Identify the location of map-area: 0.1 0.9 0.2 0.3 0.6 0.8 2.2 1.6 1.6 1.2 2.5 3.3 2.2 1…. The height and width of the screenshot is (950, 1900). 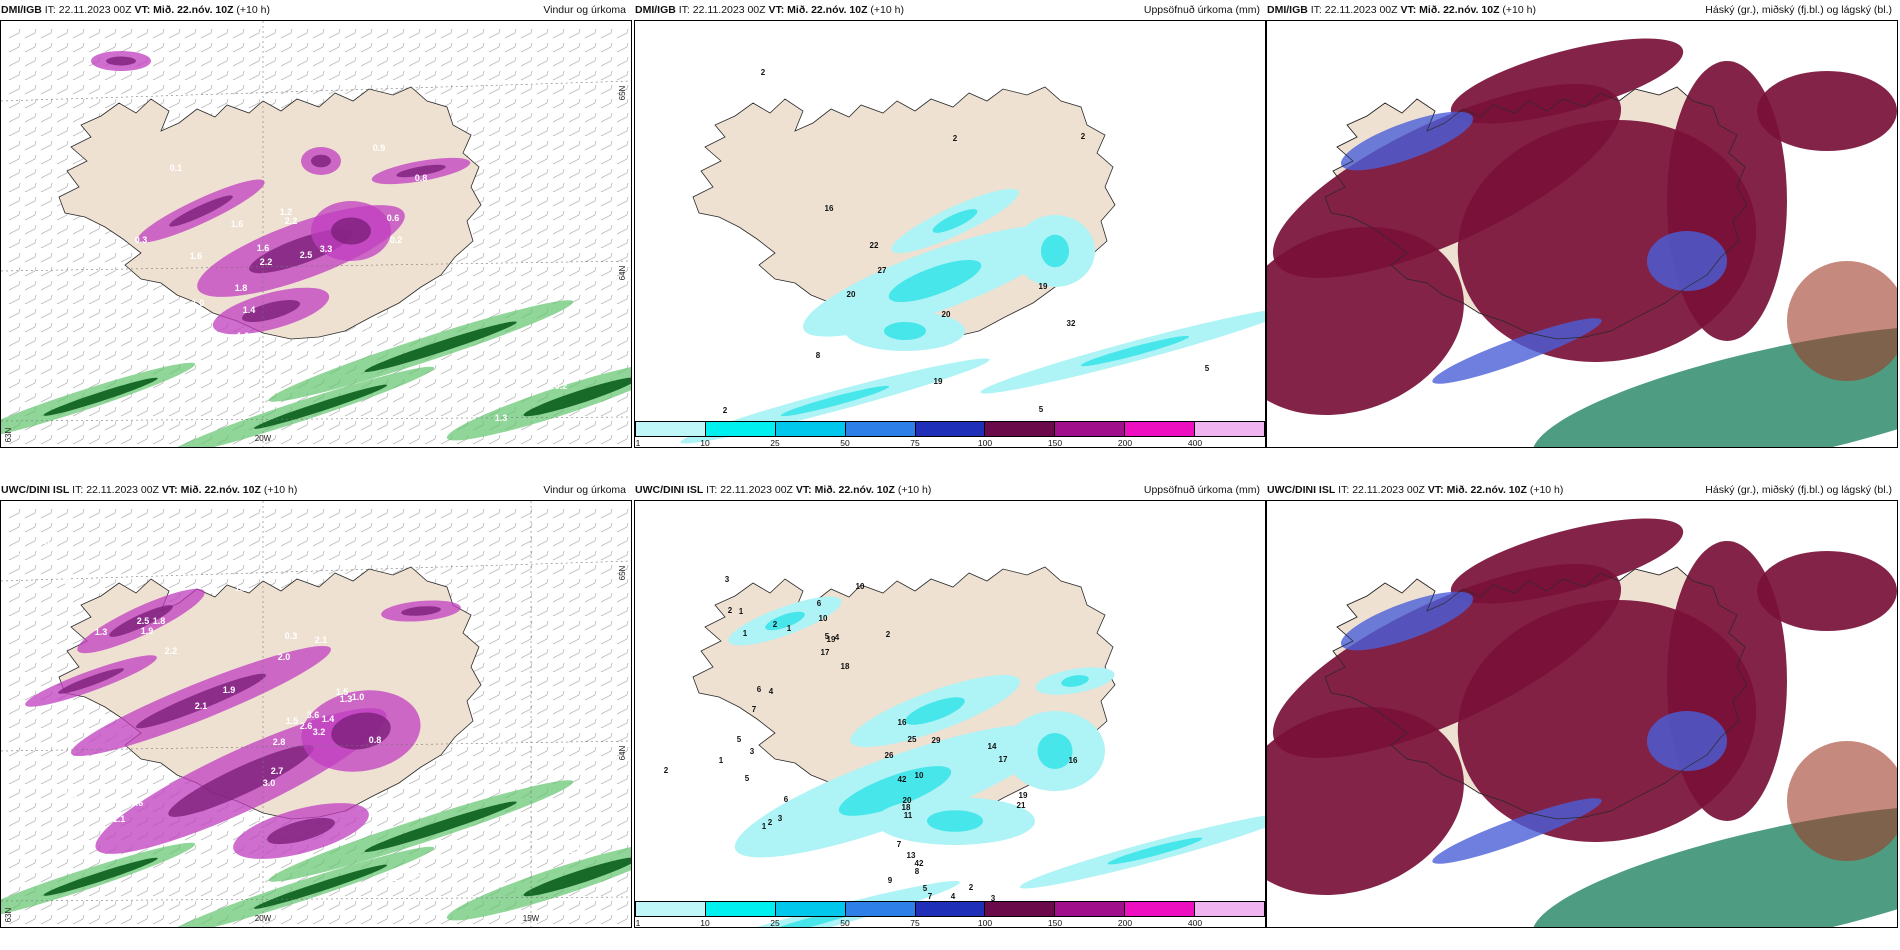
(316, 234).